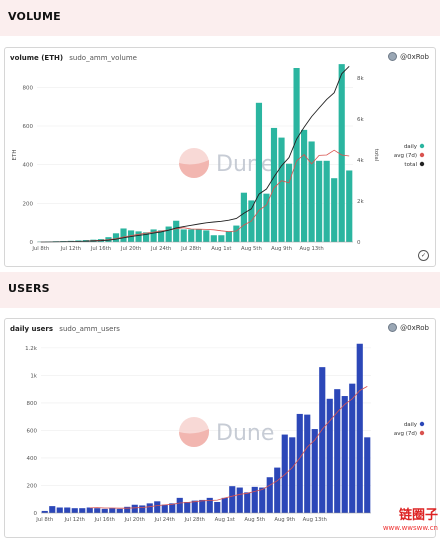 The width and height of the screenshot is (440, 541). Describe the element at coordinates (160, 249) in the screenshot. I see `x-tick-label: Jul 24th` at that location.